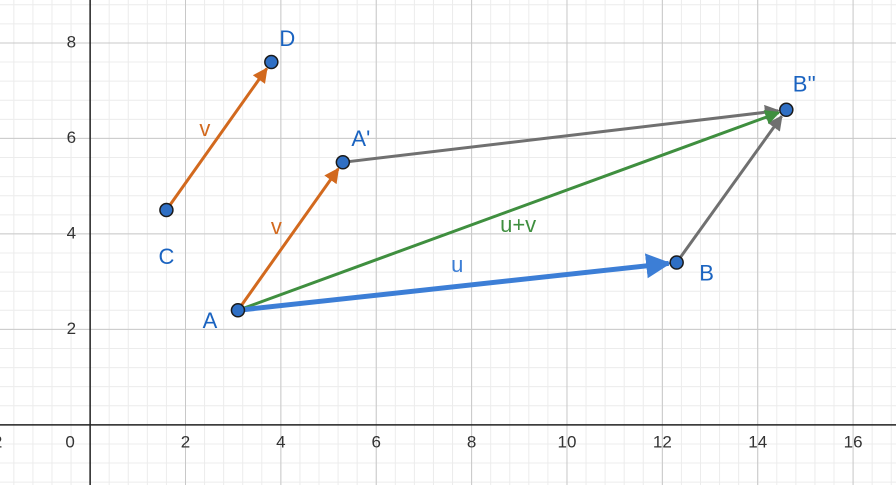 Image resolution: width=896 pixels, height=485 pixels. Describe the element at coordinates (471, 441) in the screenshot. I see `x-tick-label: 8` at that location.